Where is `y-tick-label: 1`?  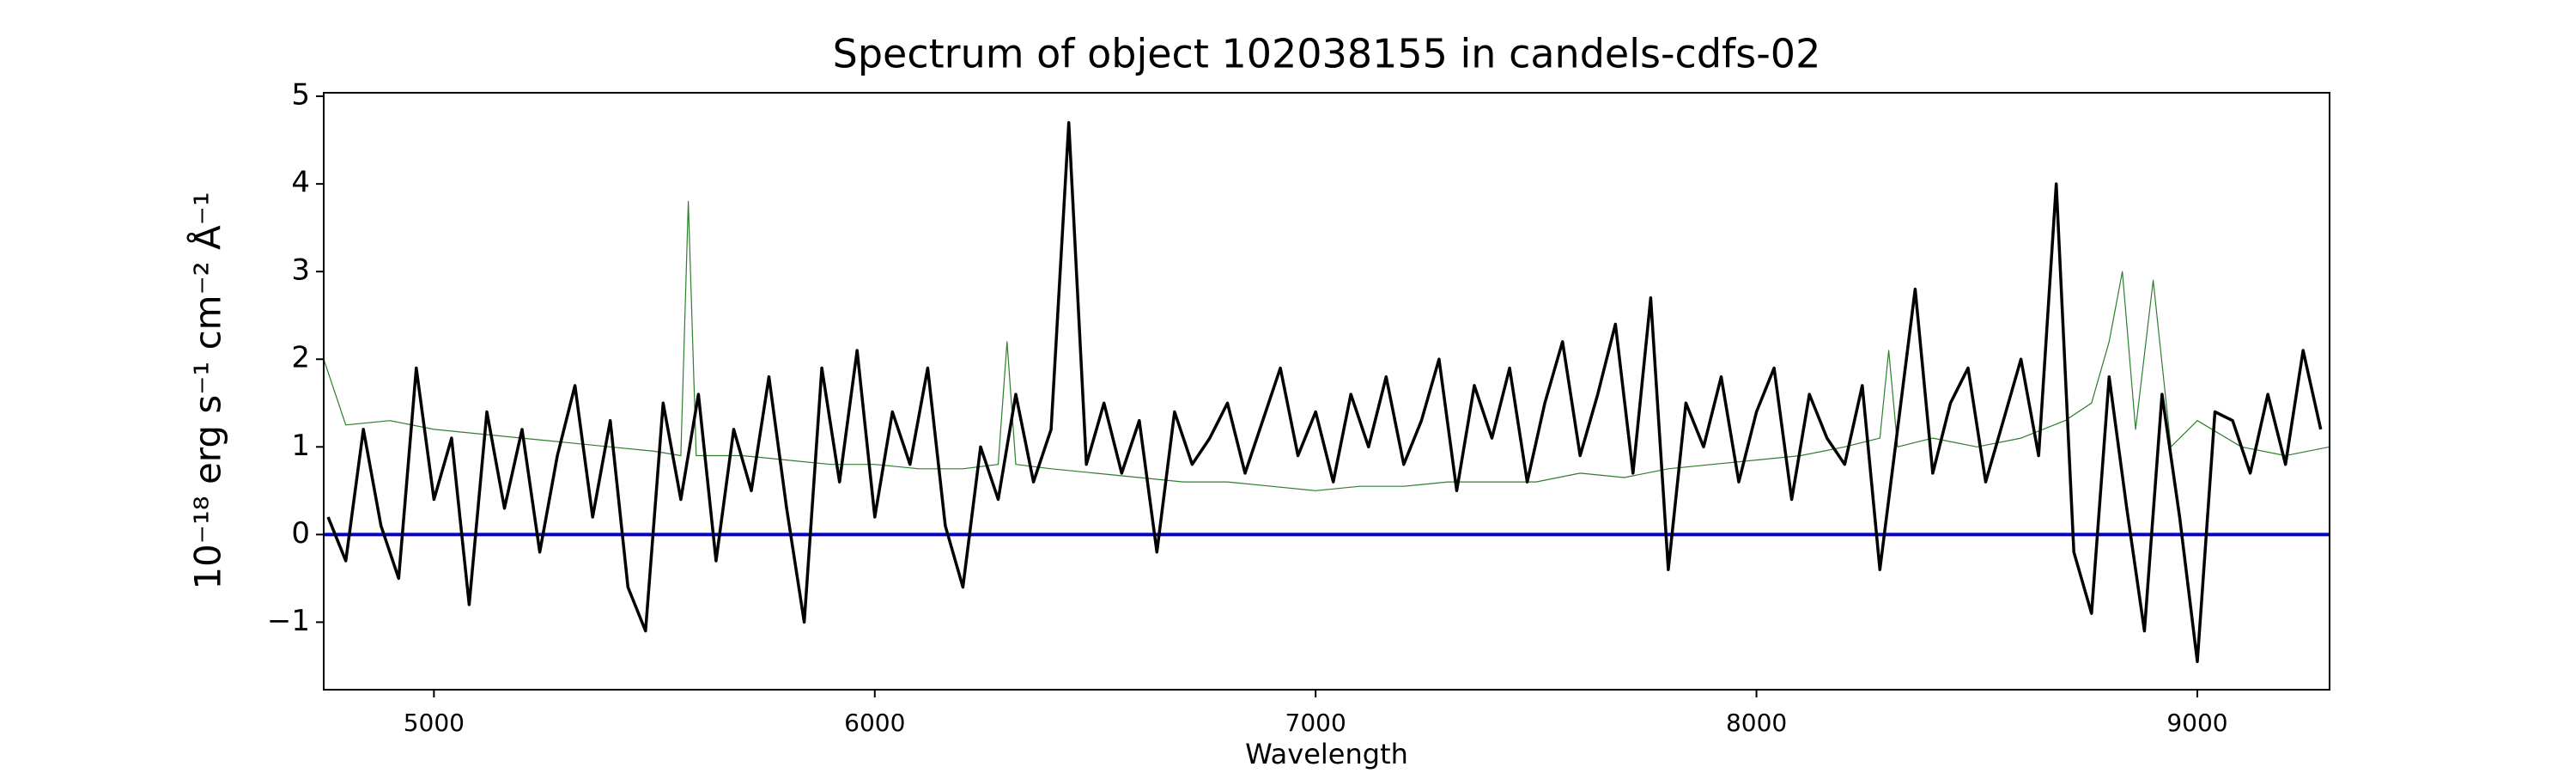
y-tick-label: 1 is located at coordinates (301, 446).